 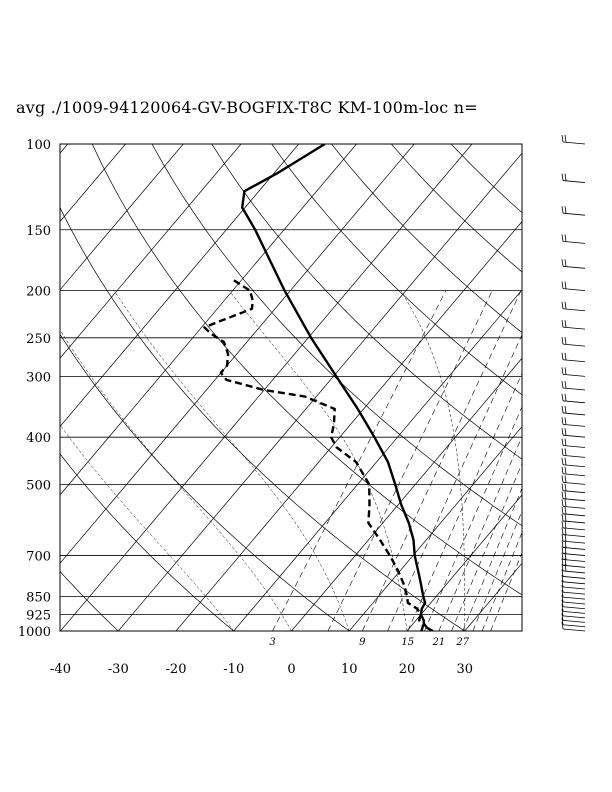 What do you see at coordinates (38, 557) in the screenshot?
I see `pressure-tick-label: 700` at bounding box center [38, 557].